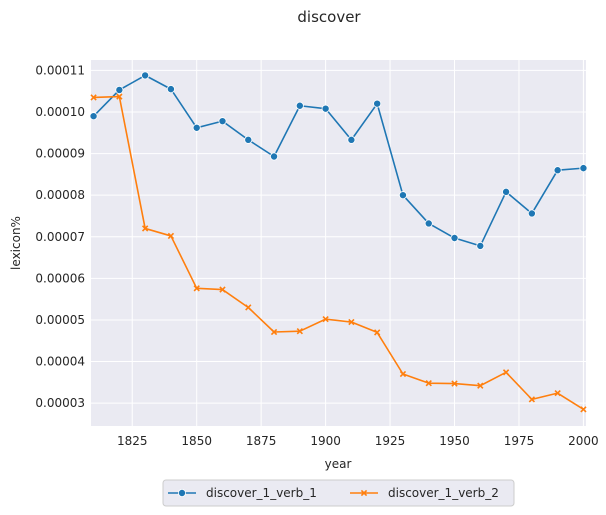 The height and width of the screenshot is (515, 606). I want to click on y-tick-label: 0.00006, so click(60, 278).